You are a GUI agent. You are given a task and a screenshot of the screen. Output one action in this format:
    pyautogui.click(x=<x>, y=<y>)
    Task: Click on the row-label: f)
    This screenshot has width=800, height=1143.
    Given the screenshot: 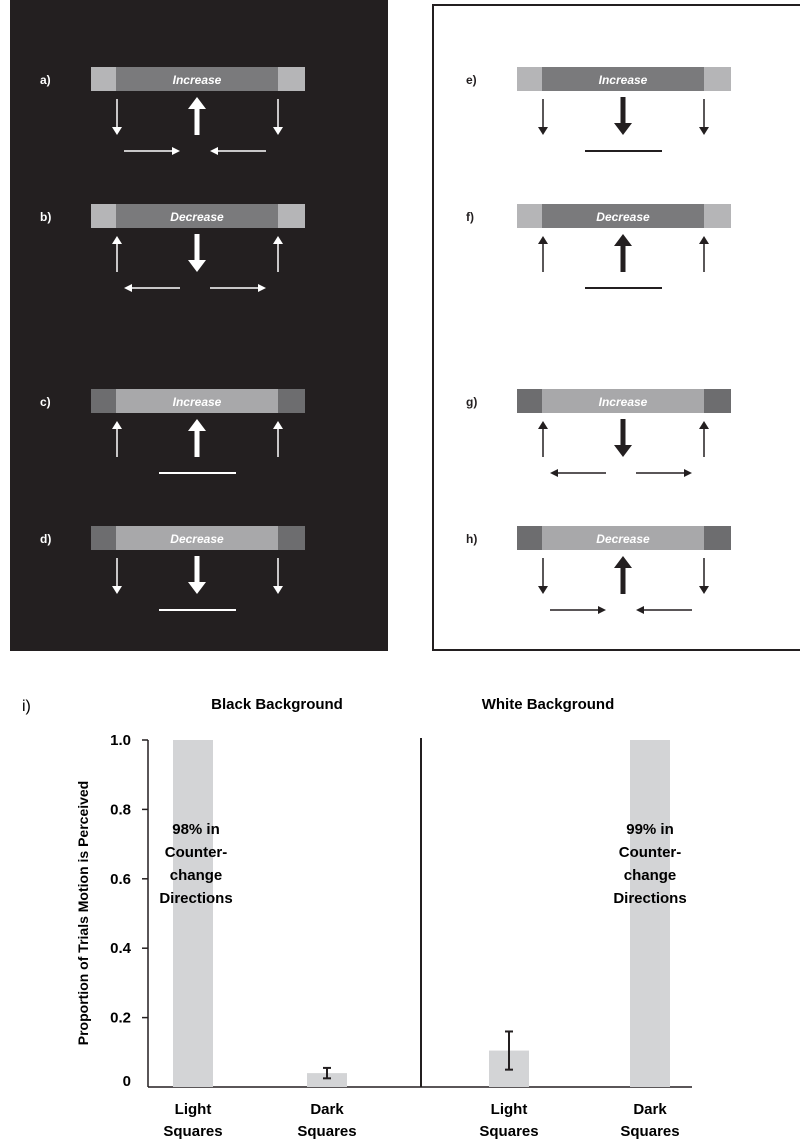 What is the action you would take?
    pyautogui.click(x=470, y=217)
    